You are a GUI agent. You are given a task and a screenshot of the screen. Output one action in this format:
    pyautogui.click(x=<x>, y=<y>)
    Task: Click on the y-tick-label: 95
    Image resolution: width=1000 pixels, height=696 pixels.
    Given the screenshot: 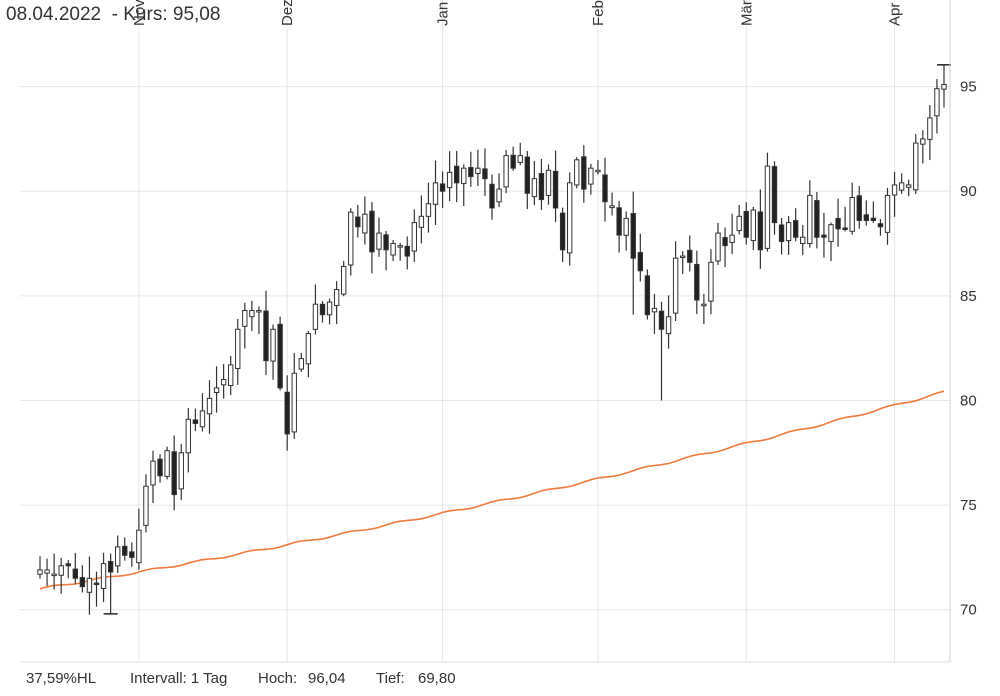 What is the action you would take?
    pyautogui.click(x=968, y=87)
    